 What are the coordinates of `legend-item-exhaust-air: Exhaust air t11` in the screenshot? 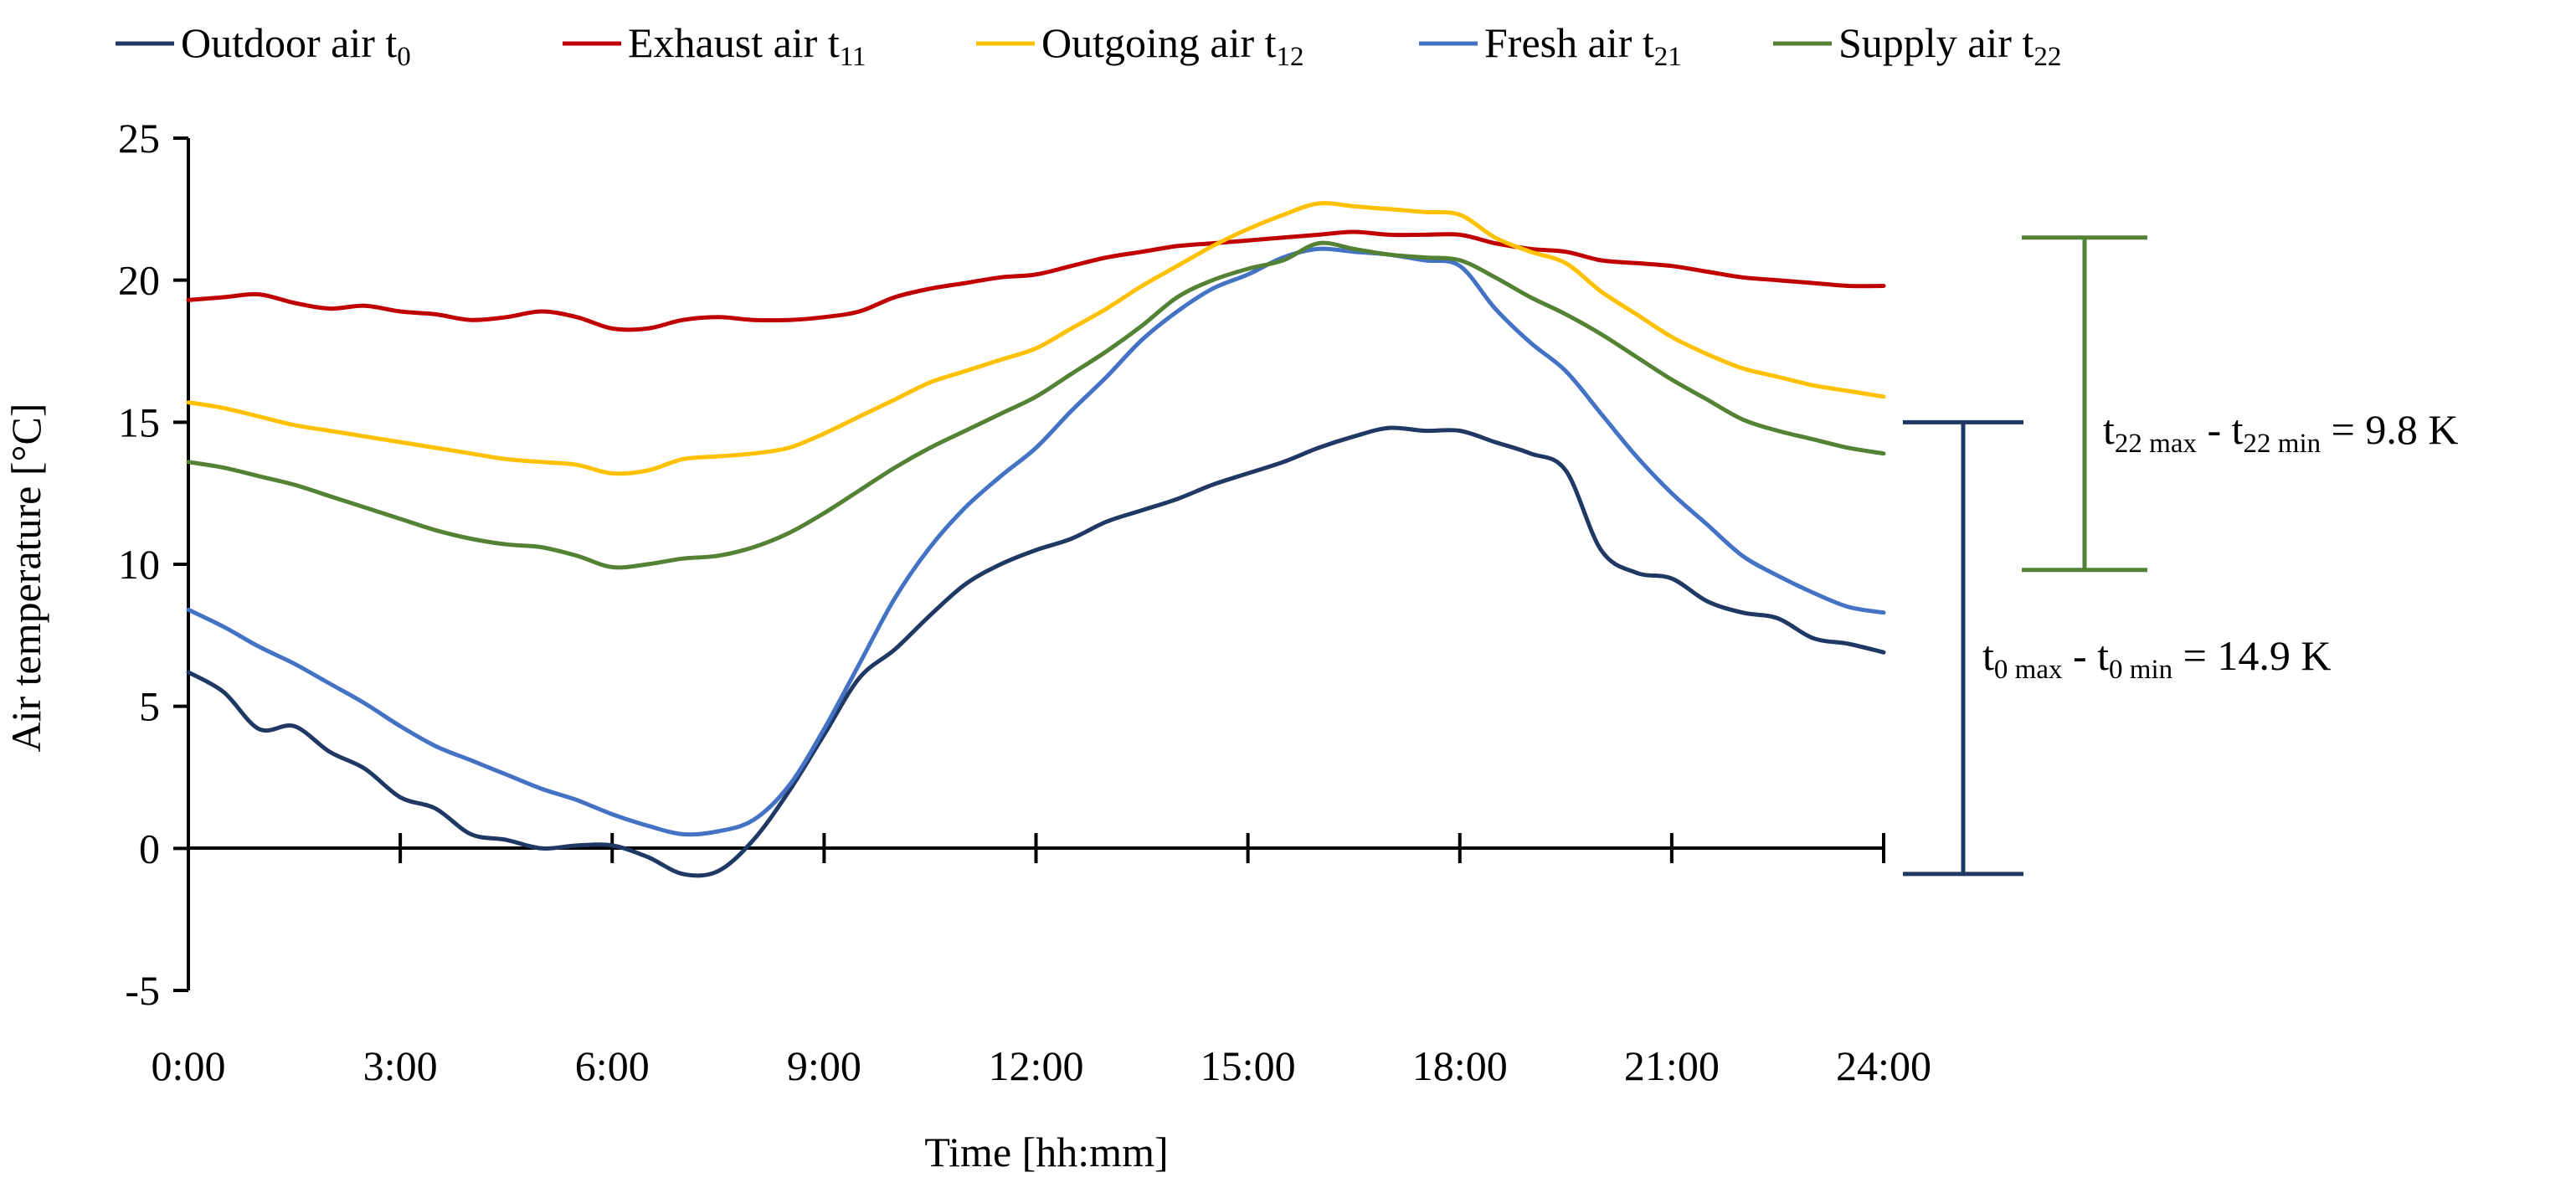 It's located at (714, 45).